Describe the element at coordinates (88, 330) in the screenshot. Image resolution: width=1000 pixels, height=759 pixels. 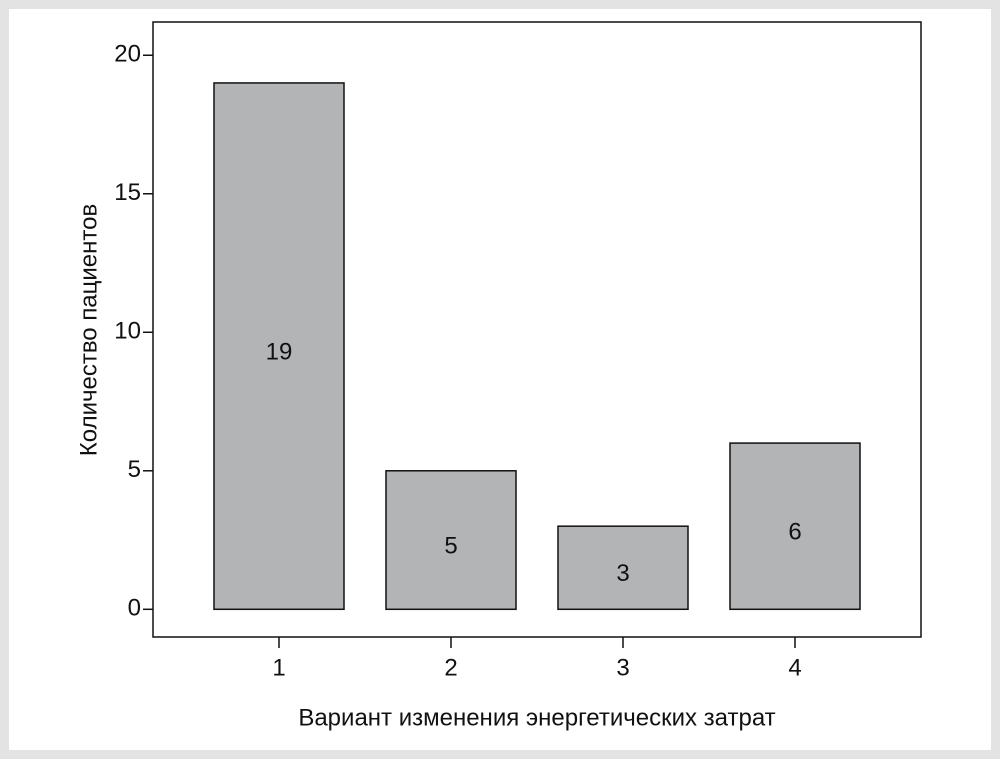
I see `y-axis-title: Количество пациентов` at that location.